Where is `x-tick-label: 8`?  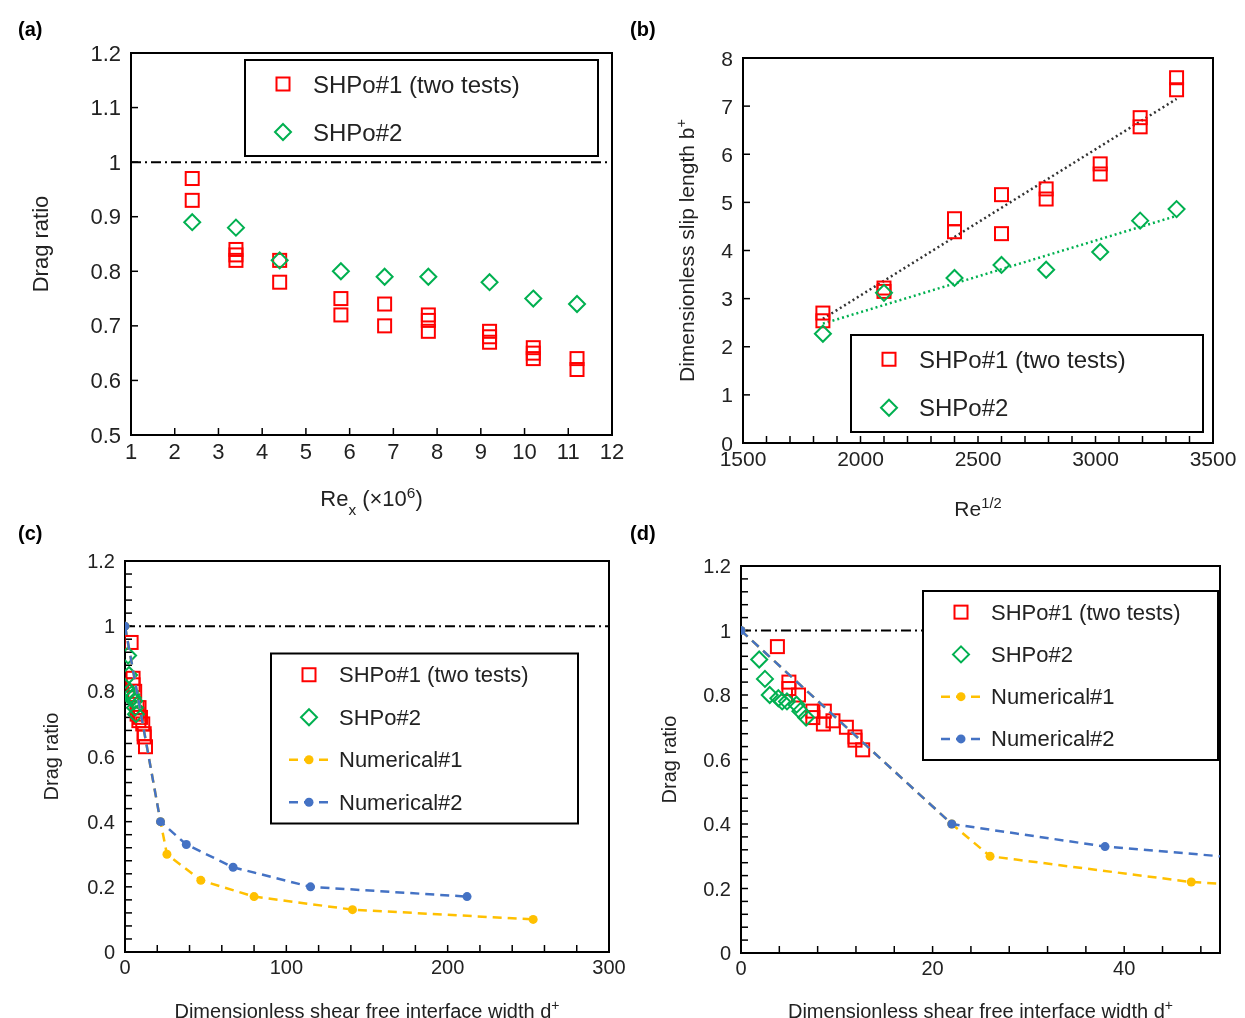
x-tick-label: 8 is located at coordinates (437, 451).